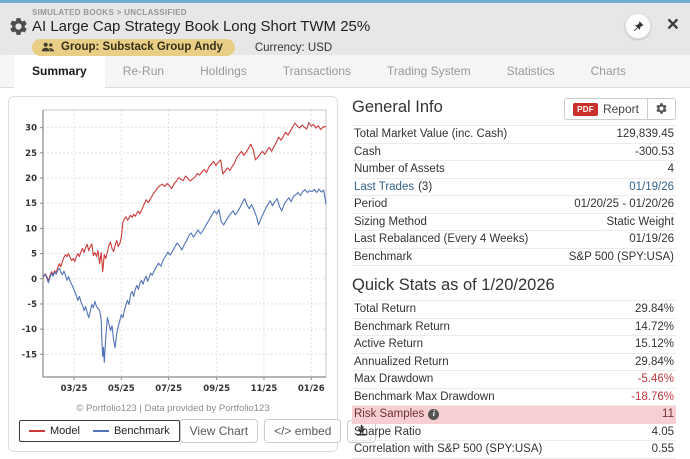  What do you see at coordinates (367, 151) in the screenshot?
I see `row-label-text: Cash` at bounding box center [367, 151].